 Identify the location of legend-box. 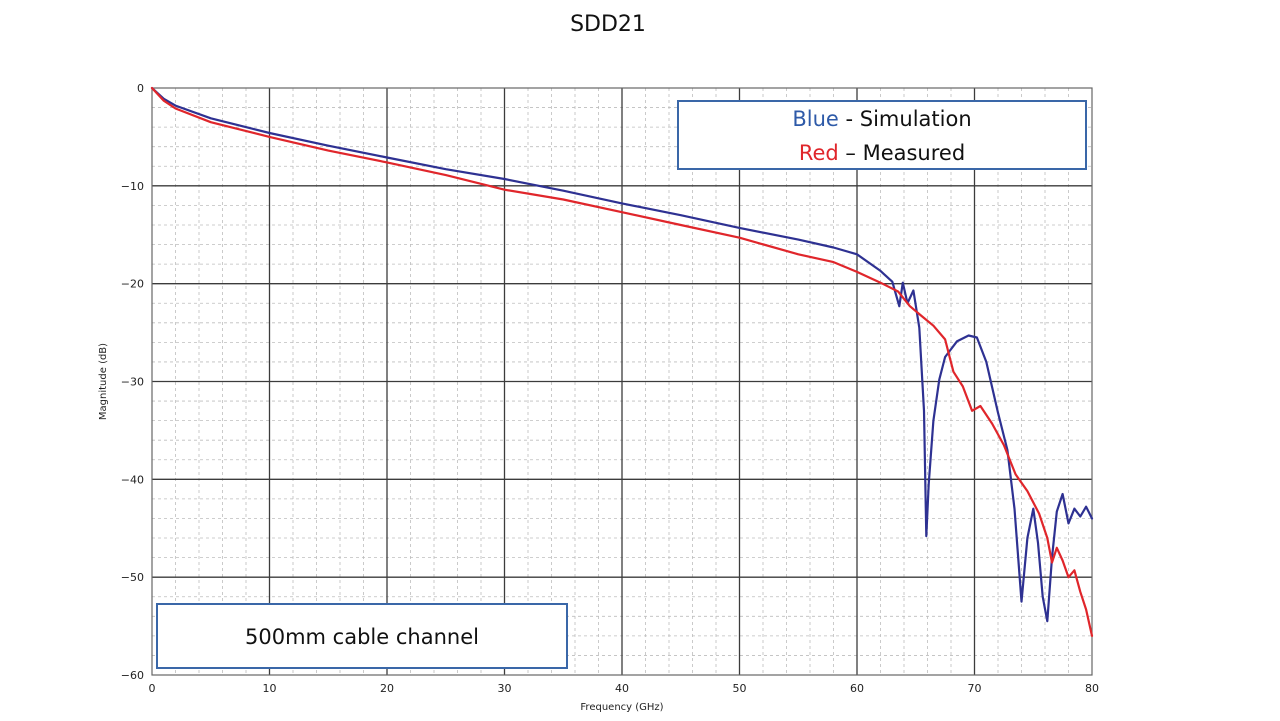
(882, 135).